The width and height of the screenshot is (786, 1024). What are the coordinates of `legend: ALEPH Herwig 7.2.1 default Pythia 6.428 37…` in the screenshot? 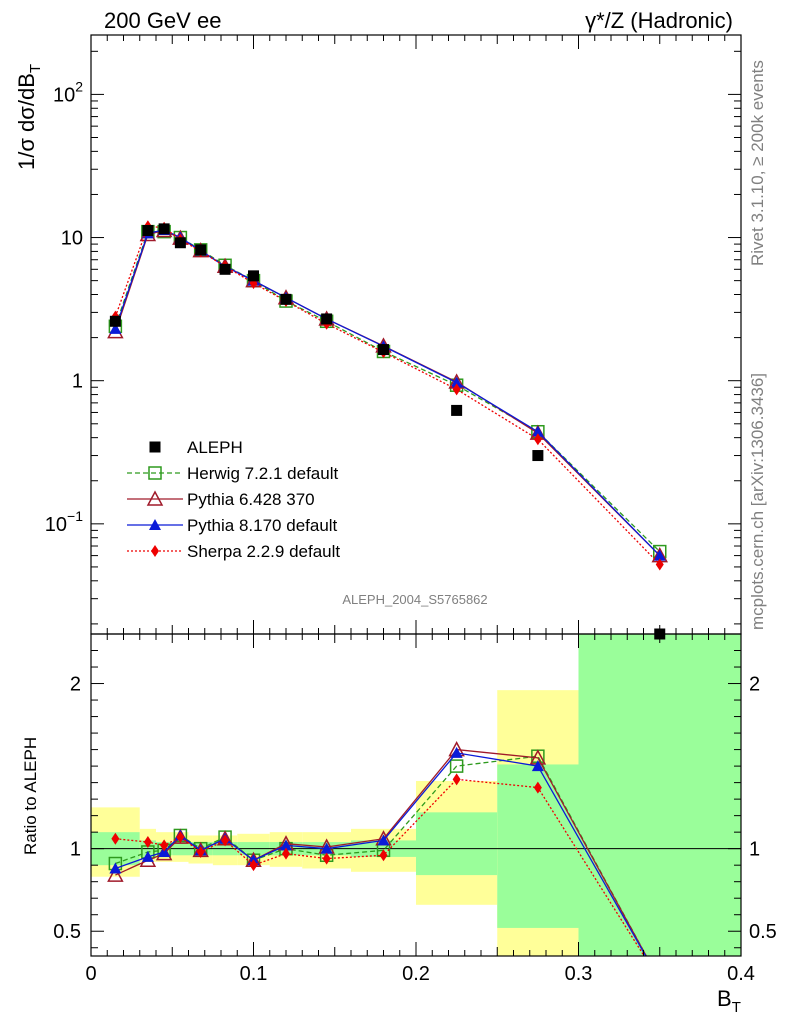 It's located at (233, 499).